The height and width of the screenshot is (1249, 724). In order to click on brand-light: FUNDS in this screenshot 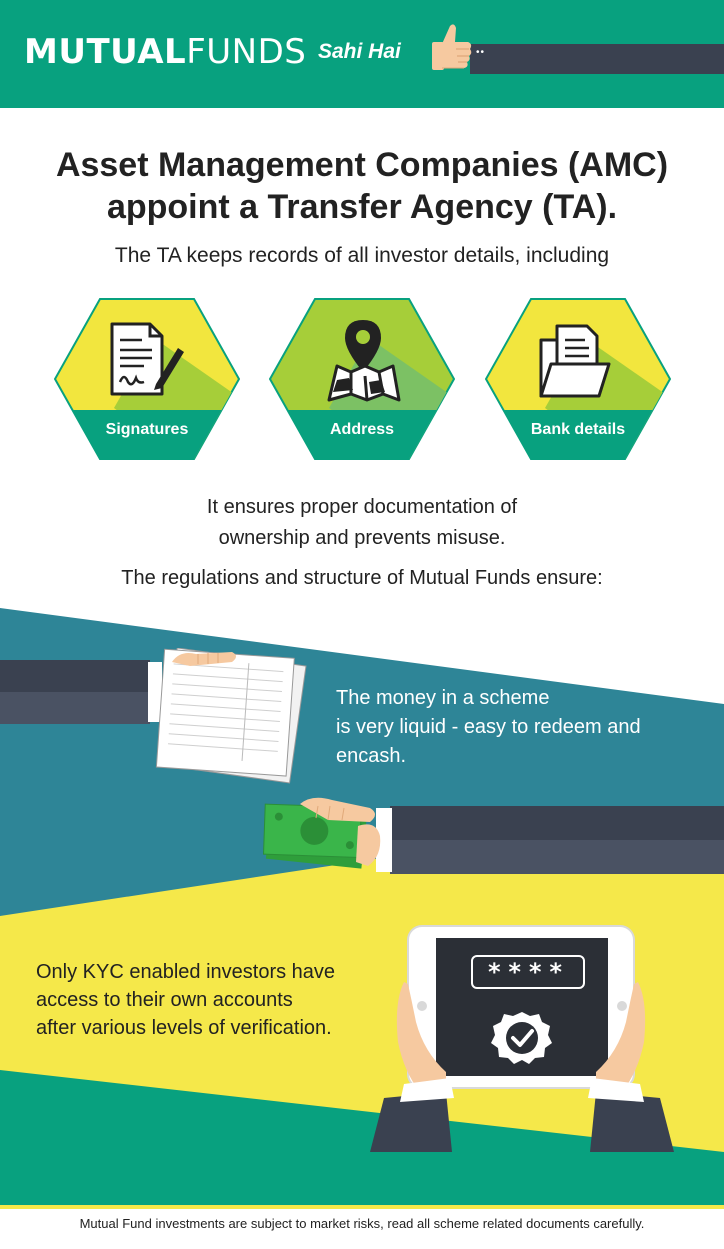, I will do `click(246, 52)`.